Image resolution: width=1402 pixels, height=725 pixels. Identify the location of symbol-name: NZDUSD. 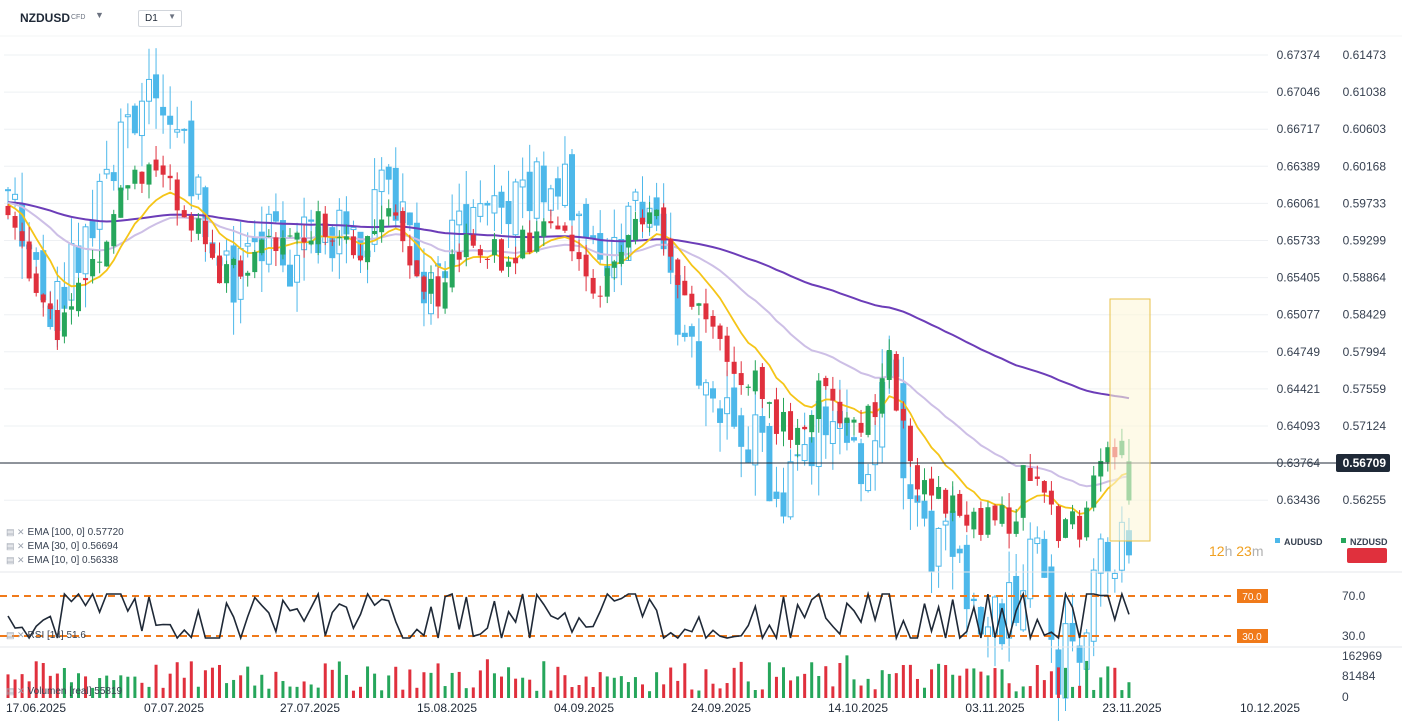
(45, 18).